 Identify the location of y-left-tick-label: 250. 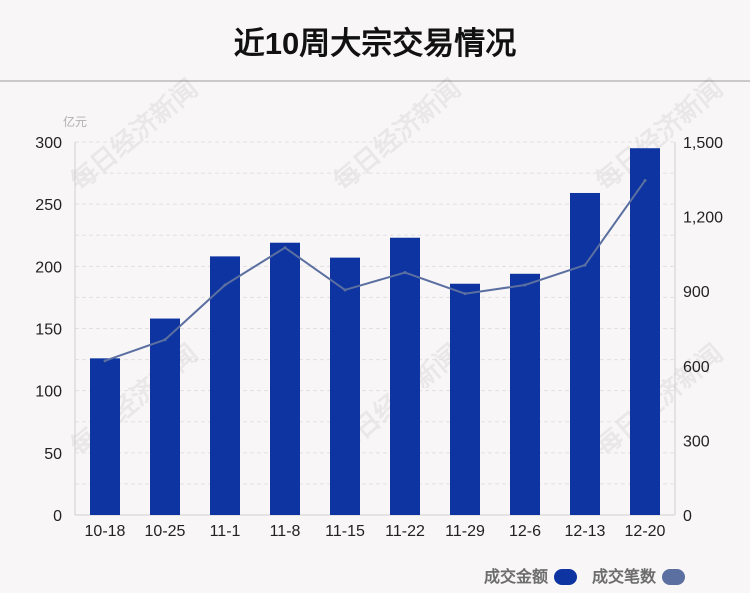
(48, 205).